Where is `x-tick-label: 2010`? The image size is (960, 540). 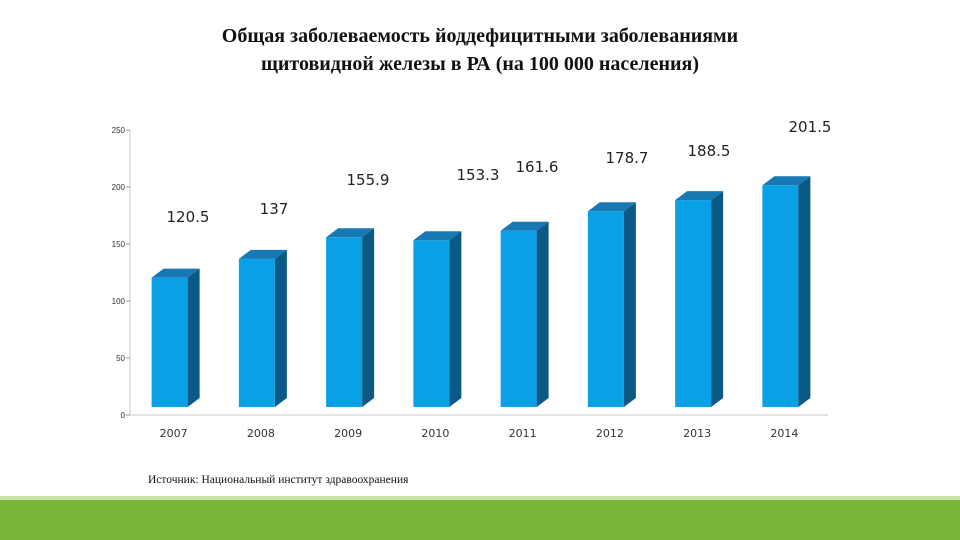 x-tick-label: 2010 is located at coordinates (435, 433).